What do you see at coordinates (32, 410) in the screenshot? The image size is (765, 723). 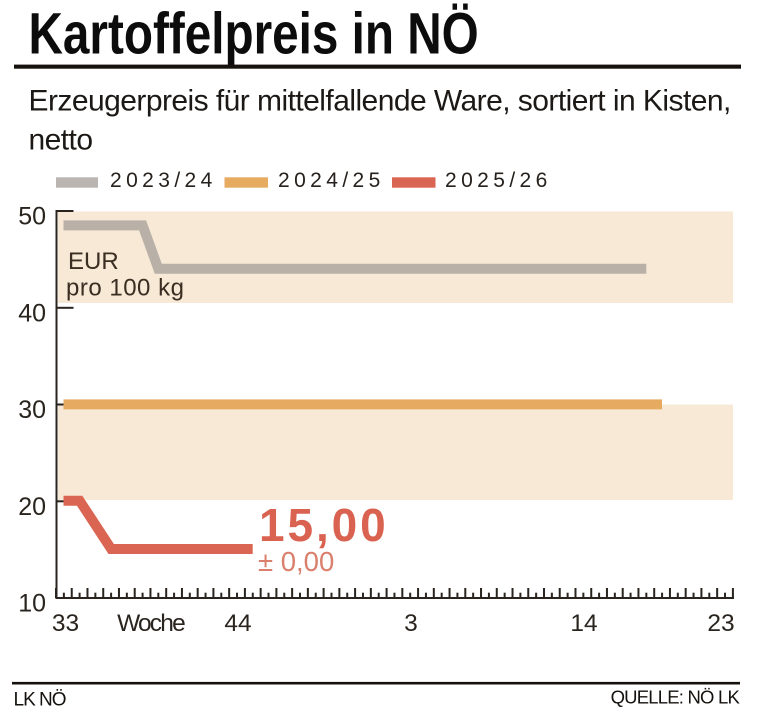 I see `svg-text: 30` at bounding box center [32, 410].